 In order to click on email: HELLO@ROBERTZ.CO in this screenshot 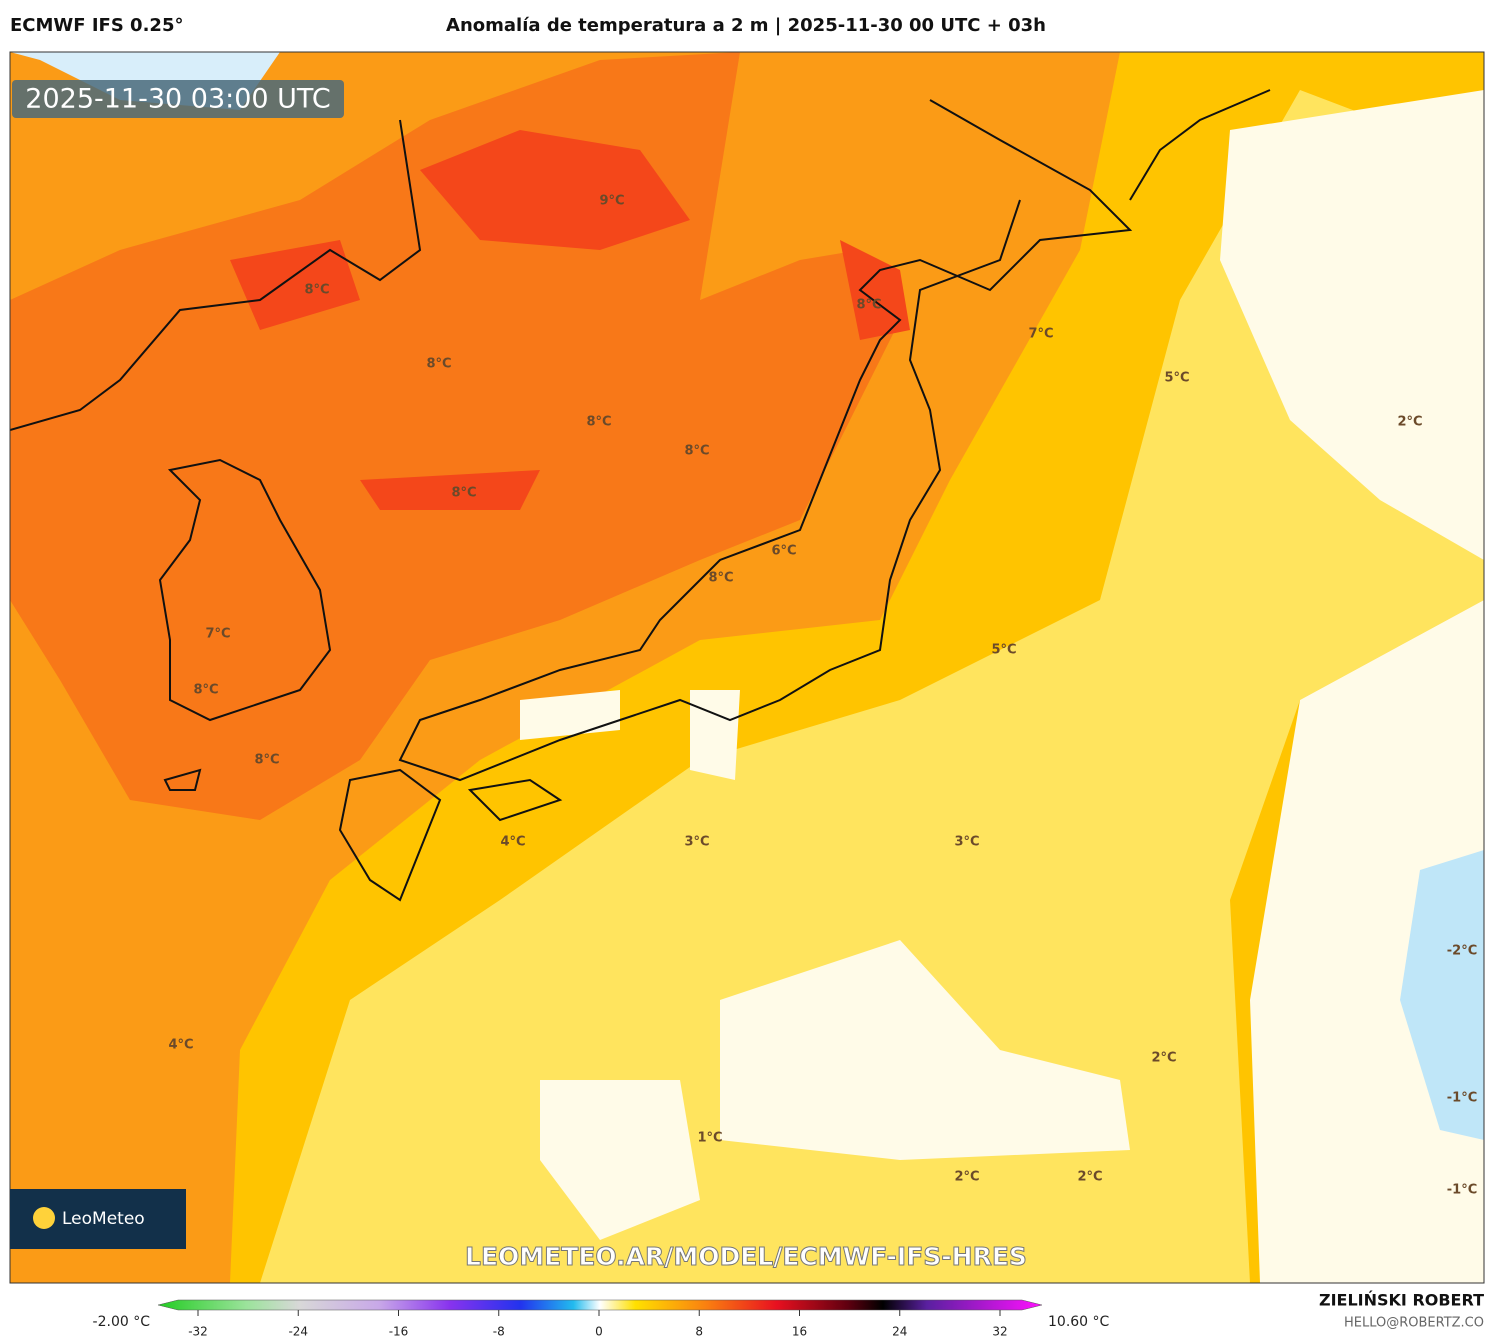, I will do `click(1414, 1323)`.